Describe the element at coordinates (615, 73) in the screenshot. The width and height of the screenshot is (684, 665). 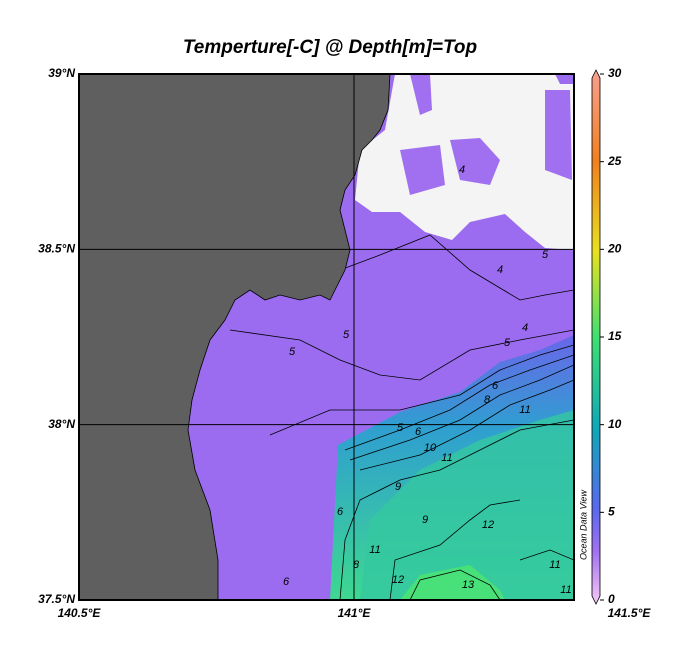
I see `colorbar-tick-label: 30` at that location.